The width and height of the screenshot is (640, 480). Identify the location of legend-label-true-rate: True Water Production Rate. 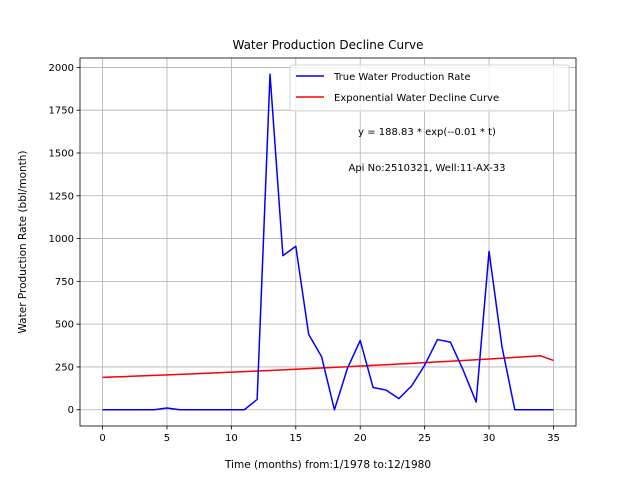
(401, 77).